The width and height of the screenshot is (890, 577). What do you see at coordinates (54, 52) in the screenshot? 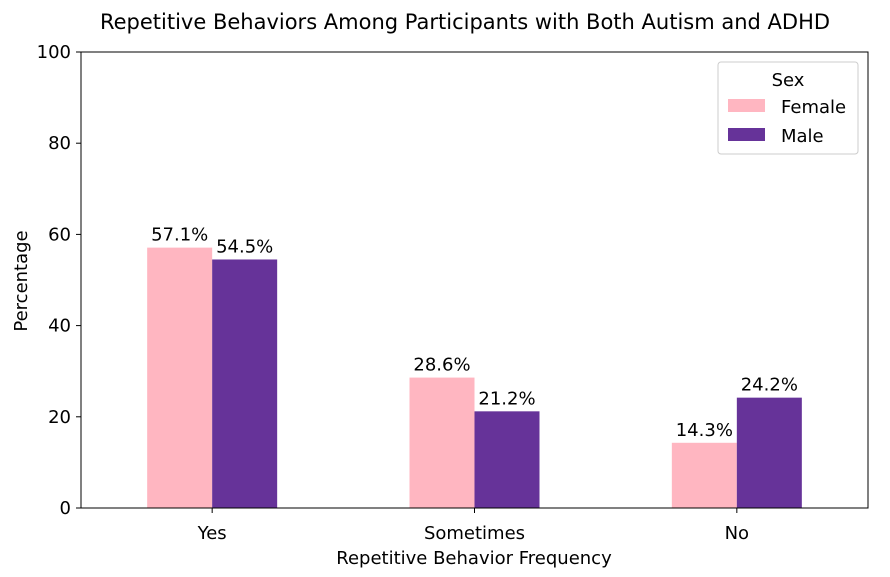
I see `y-tick-label-100: 100` at bounding box center [54, 52].